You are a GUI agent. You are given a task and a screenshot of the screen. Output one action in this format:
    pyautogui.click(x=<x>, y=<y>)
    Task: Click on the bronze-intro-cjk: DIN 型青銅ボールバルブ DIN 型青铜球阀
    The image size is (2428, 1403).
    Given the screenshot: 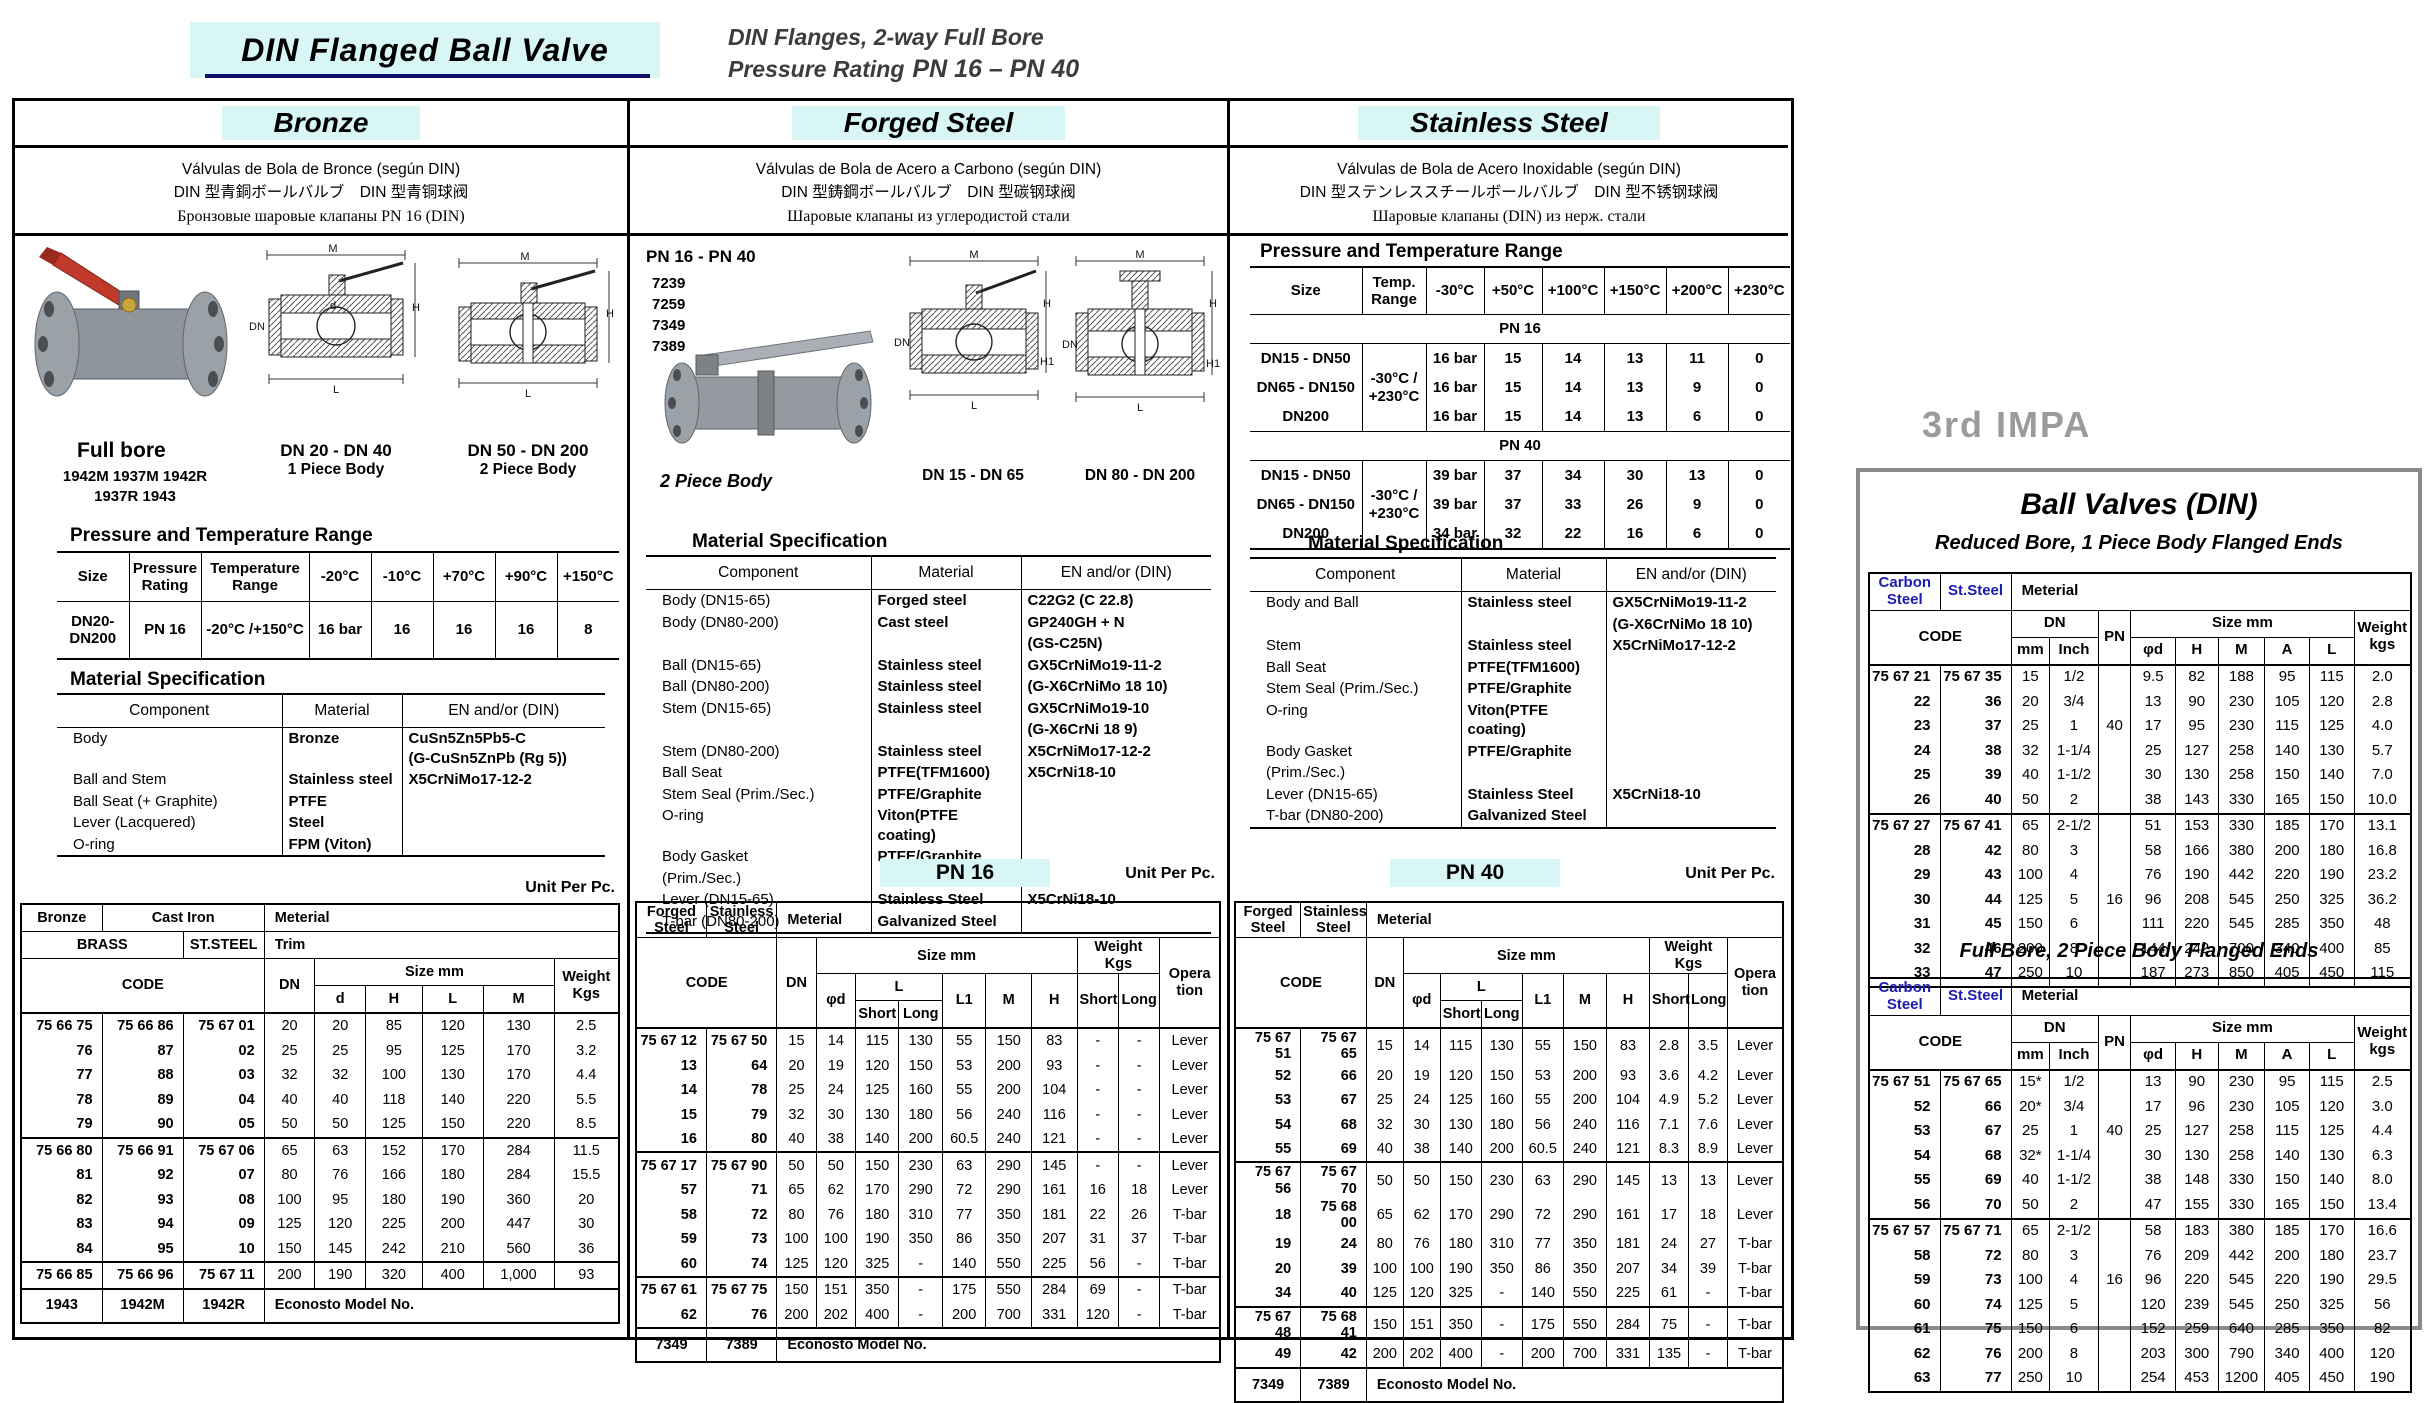 What is the action you would take?
    pyautogui.click(x=321, y=193)
    